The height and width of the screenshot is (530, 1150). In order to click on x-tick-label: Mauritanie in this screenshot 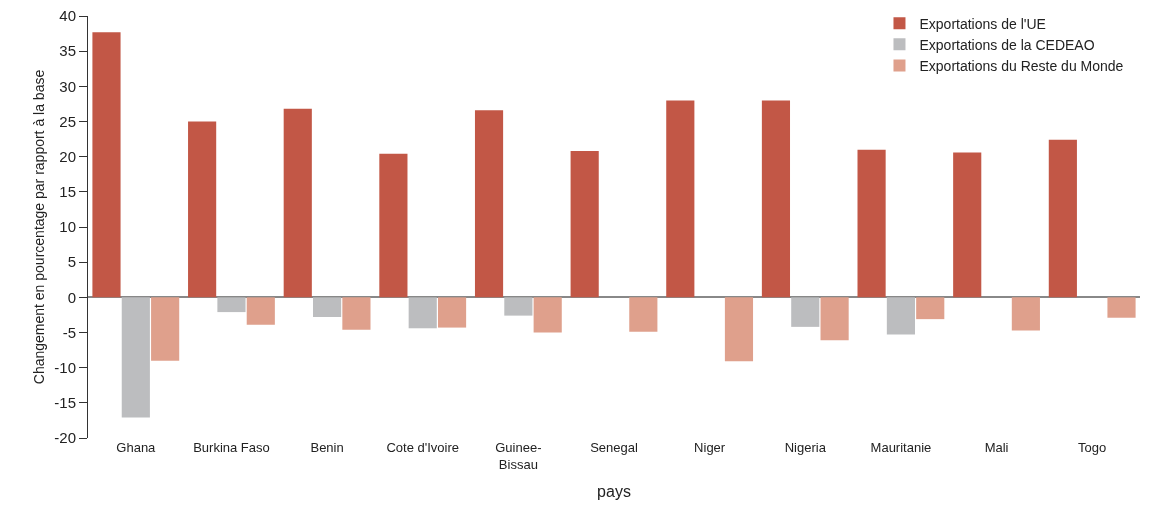, I will do `click(901, 447)`.